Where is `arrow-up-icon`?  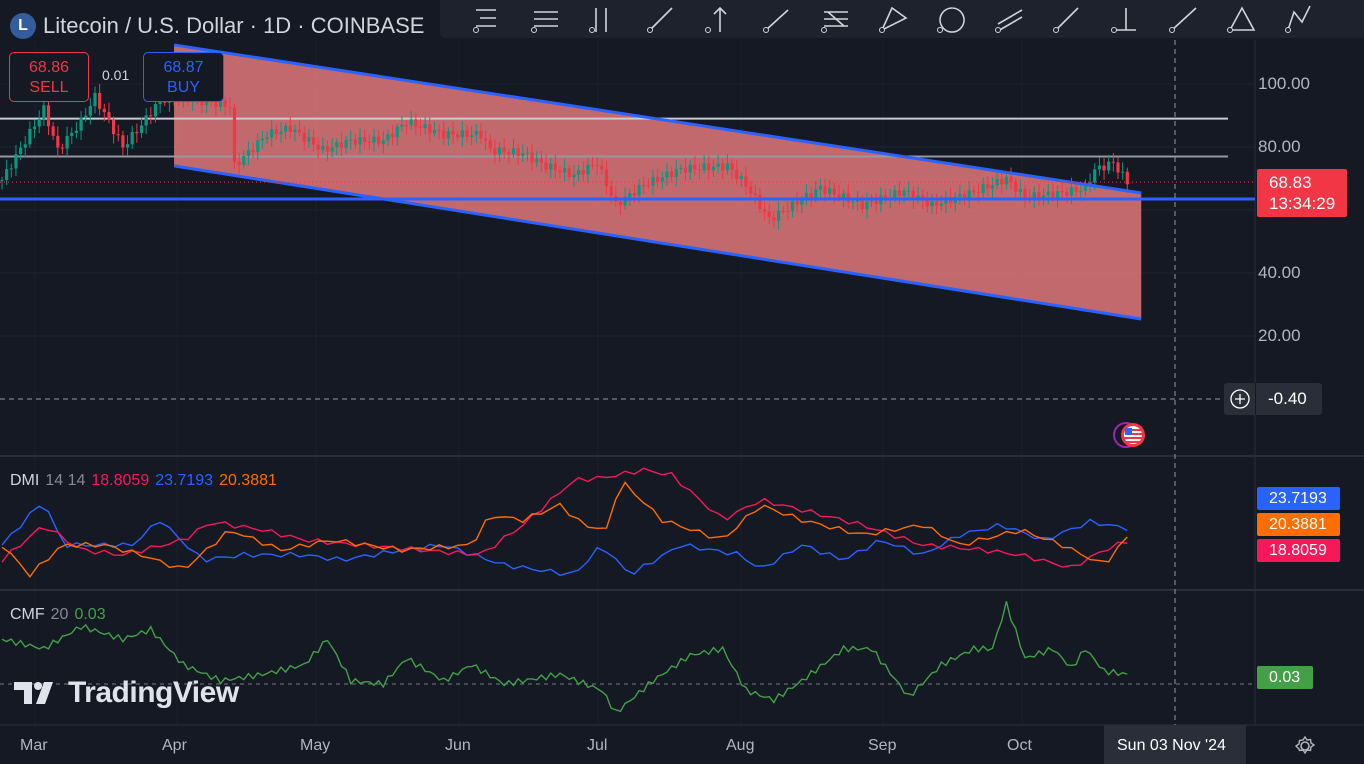 arrow-up-icon is located at coordinates (720, 19).